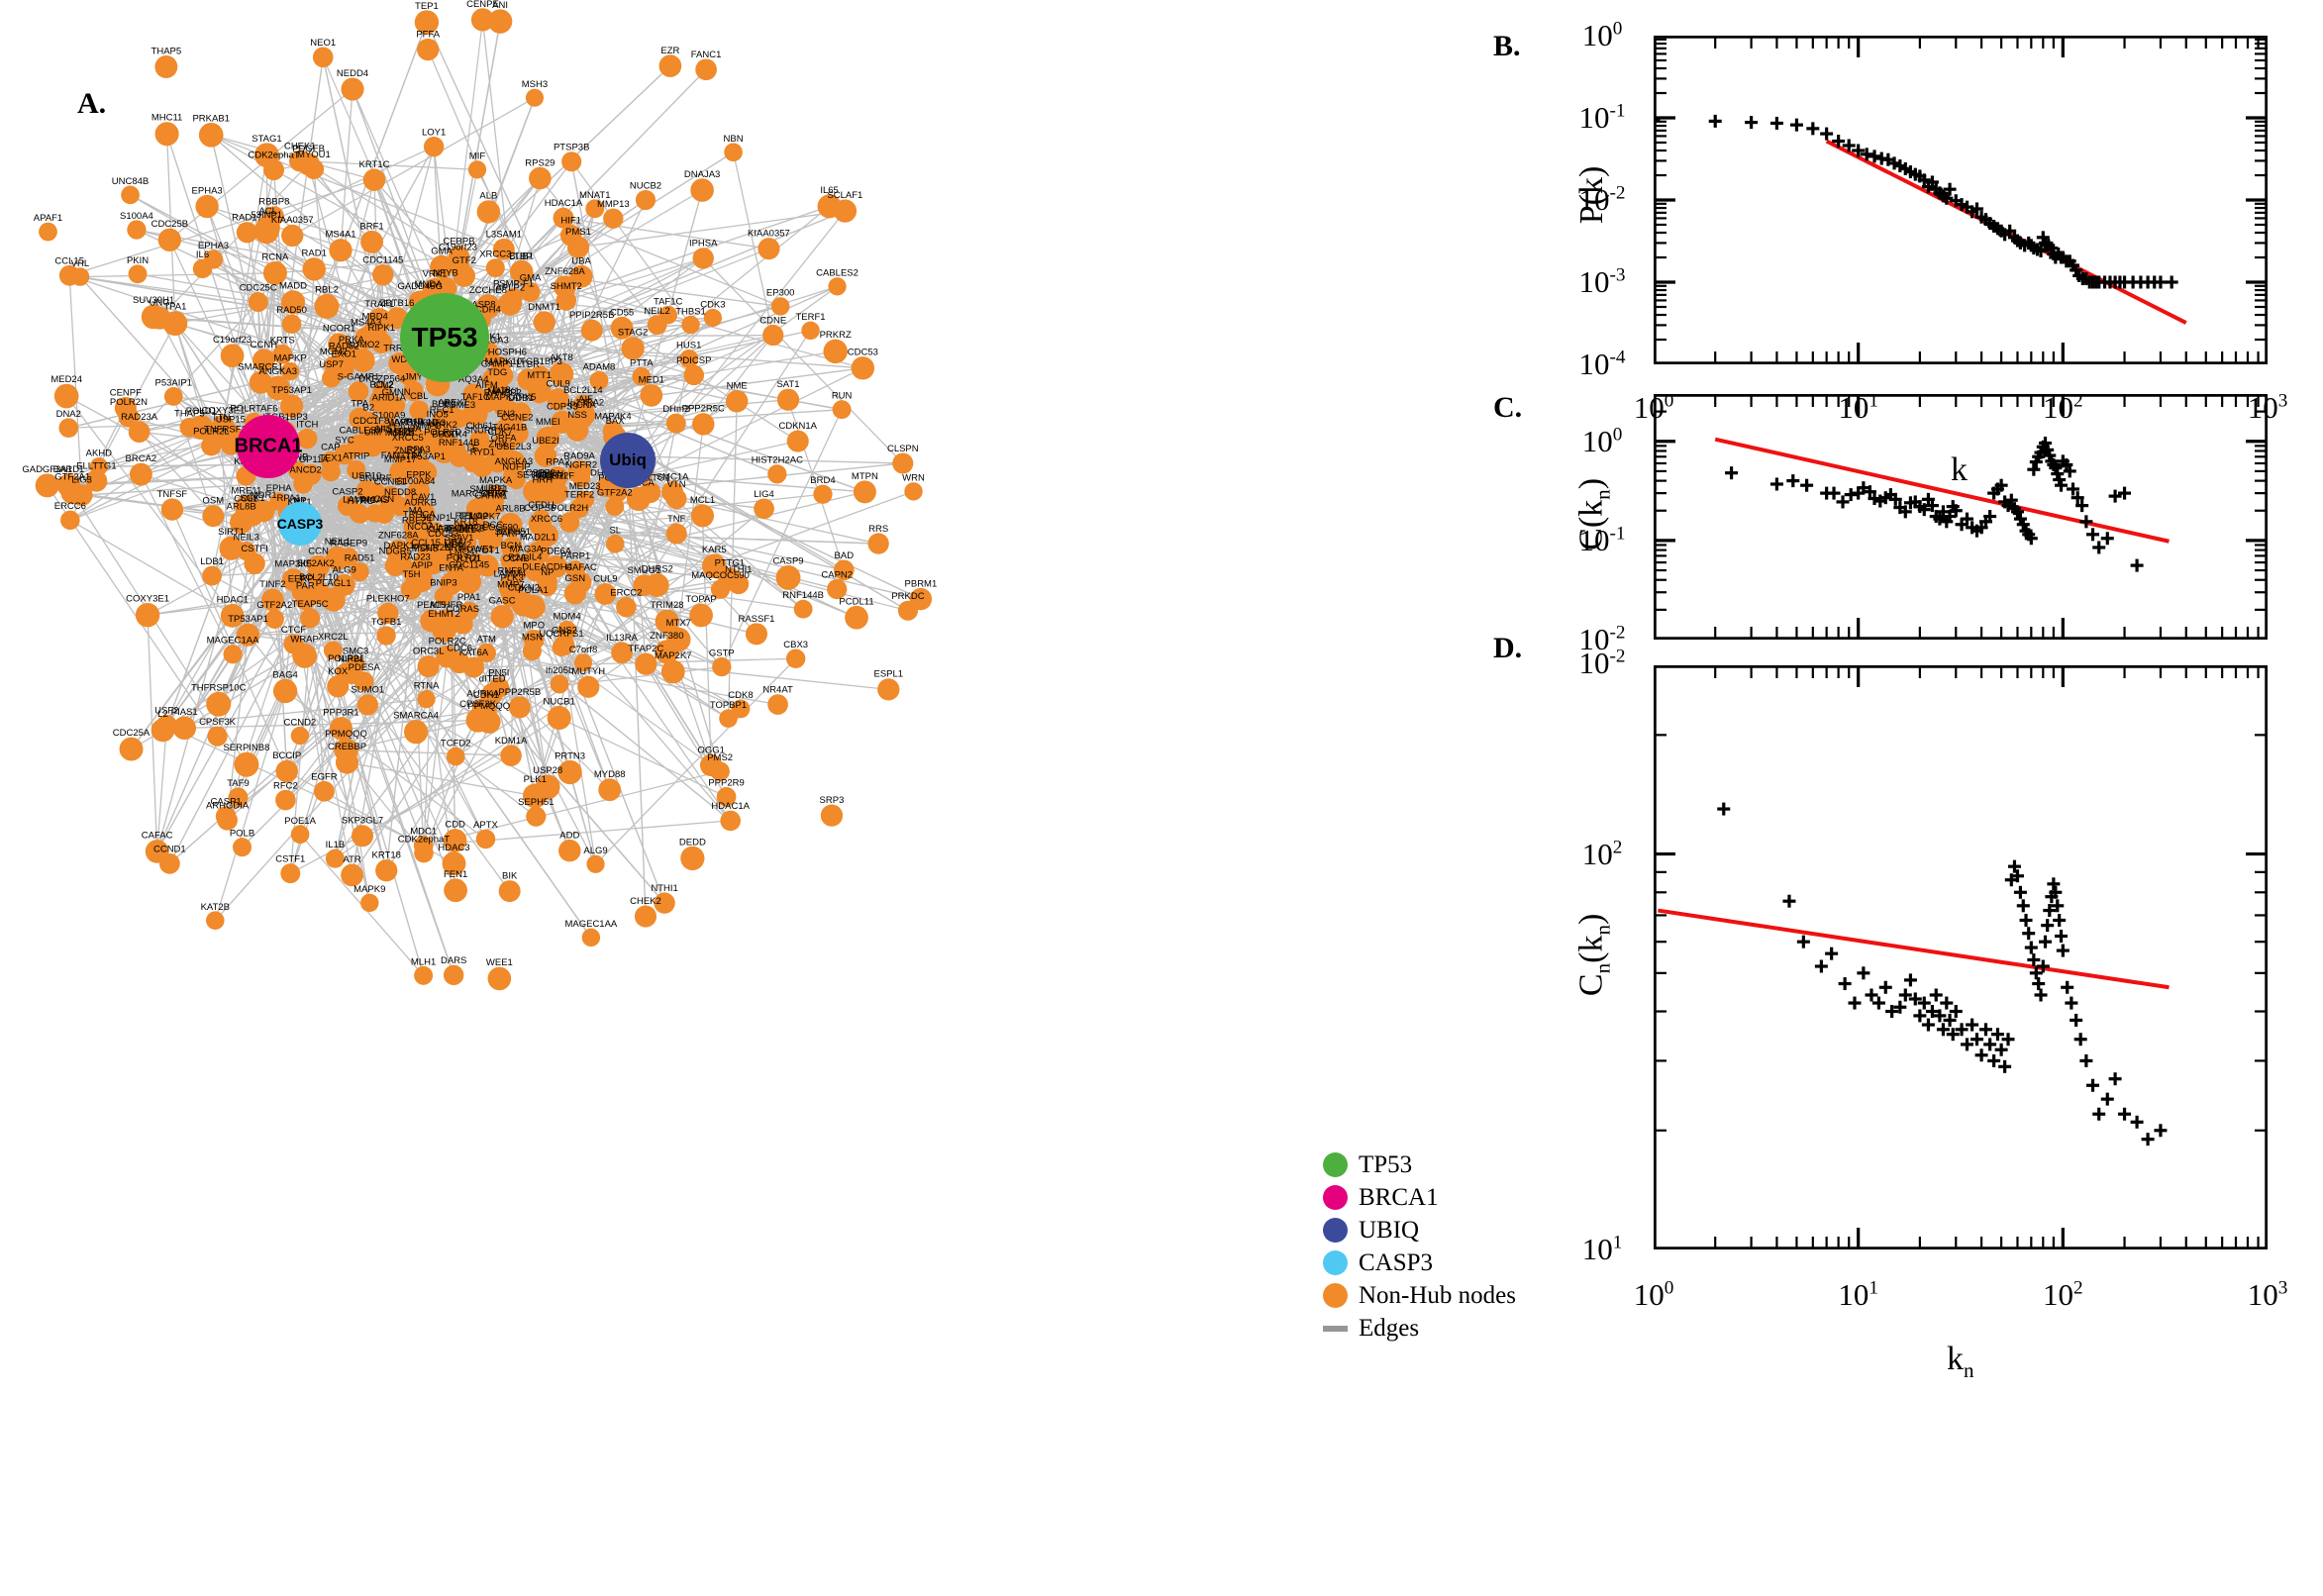 This screenshot has width=2323, height=1596. I want to click on svg-text: CREBBP, so click(347, 747).